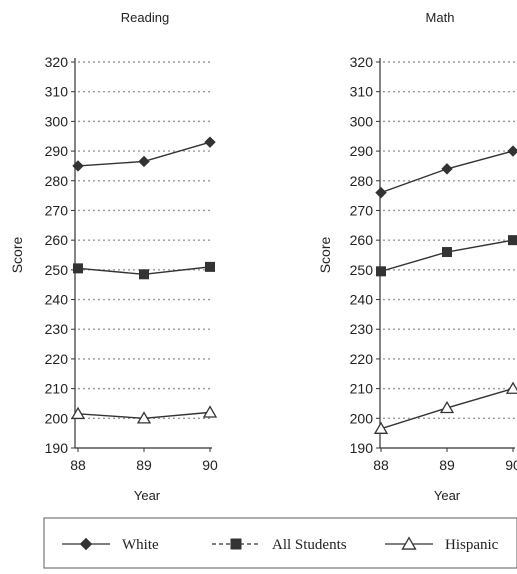  Describe the element at coordinates (236, 544) in the screenshot. I see `legend-marker-all-students` at that location.